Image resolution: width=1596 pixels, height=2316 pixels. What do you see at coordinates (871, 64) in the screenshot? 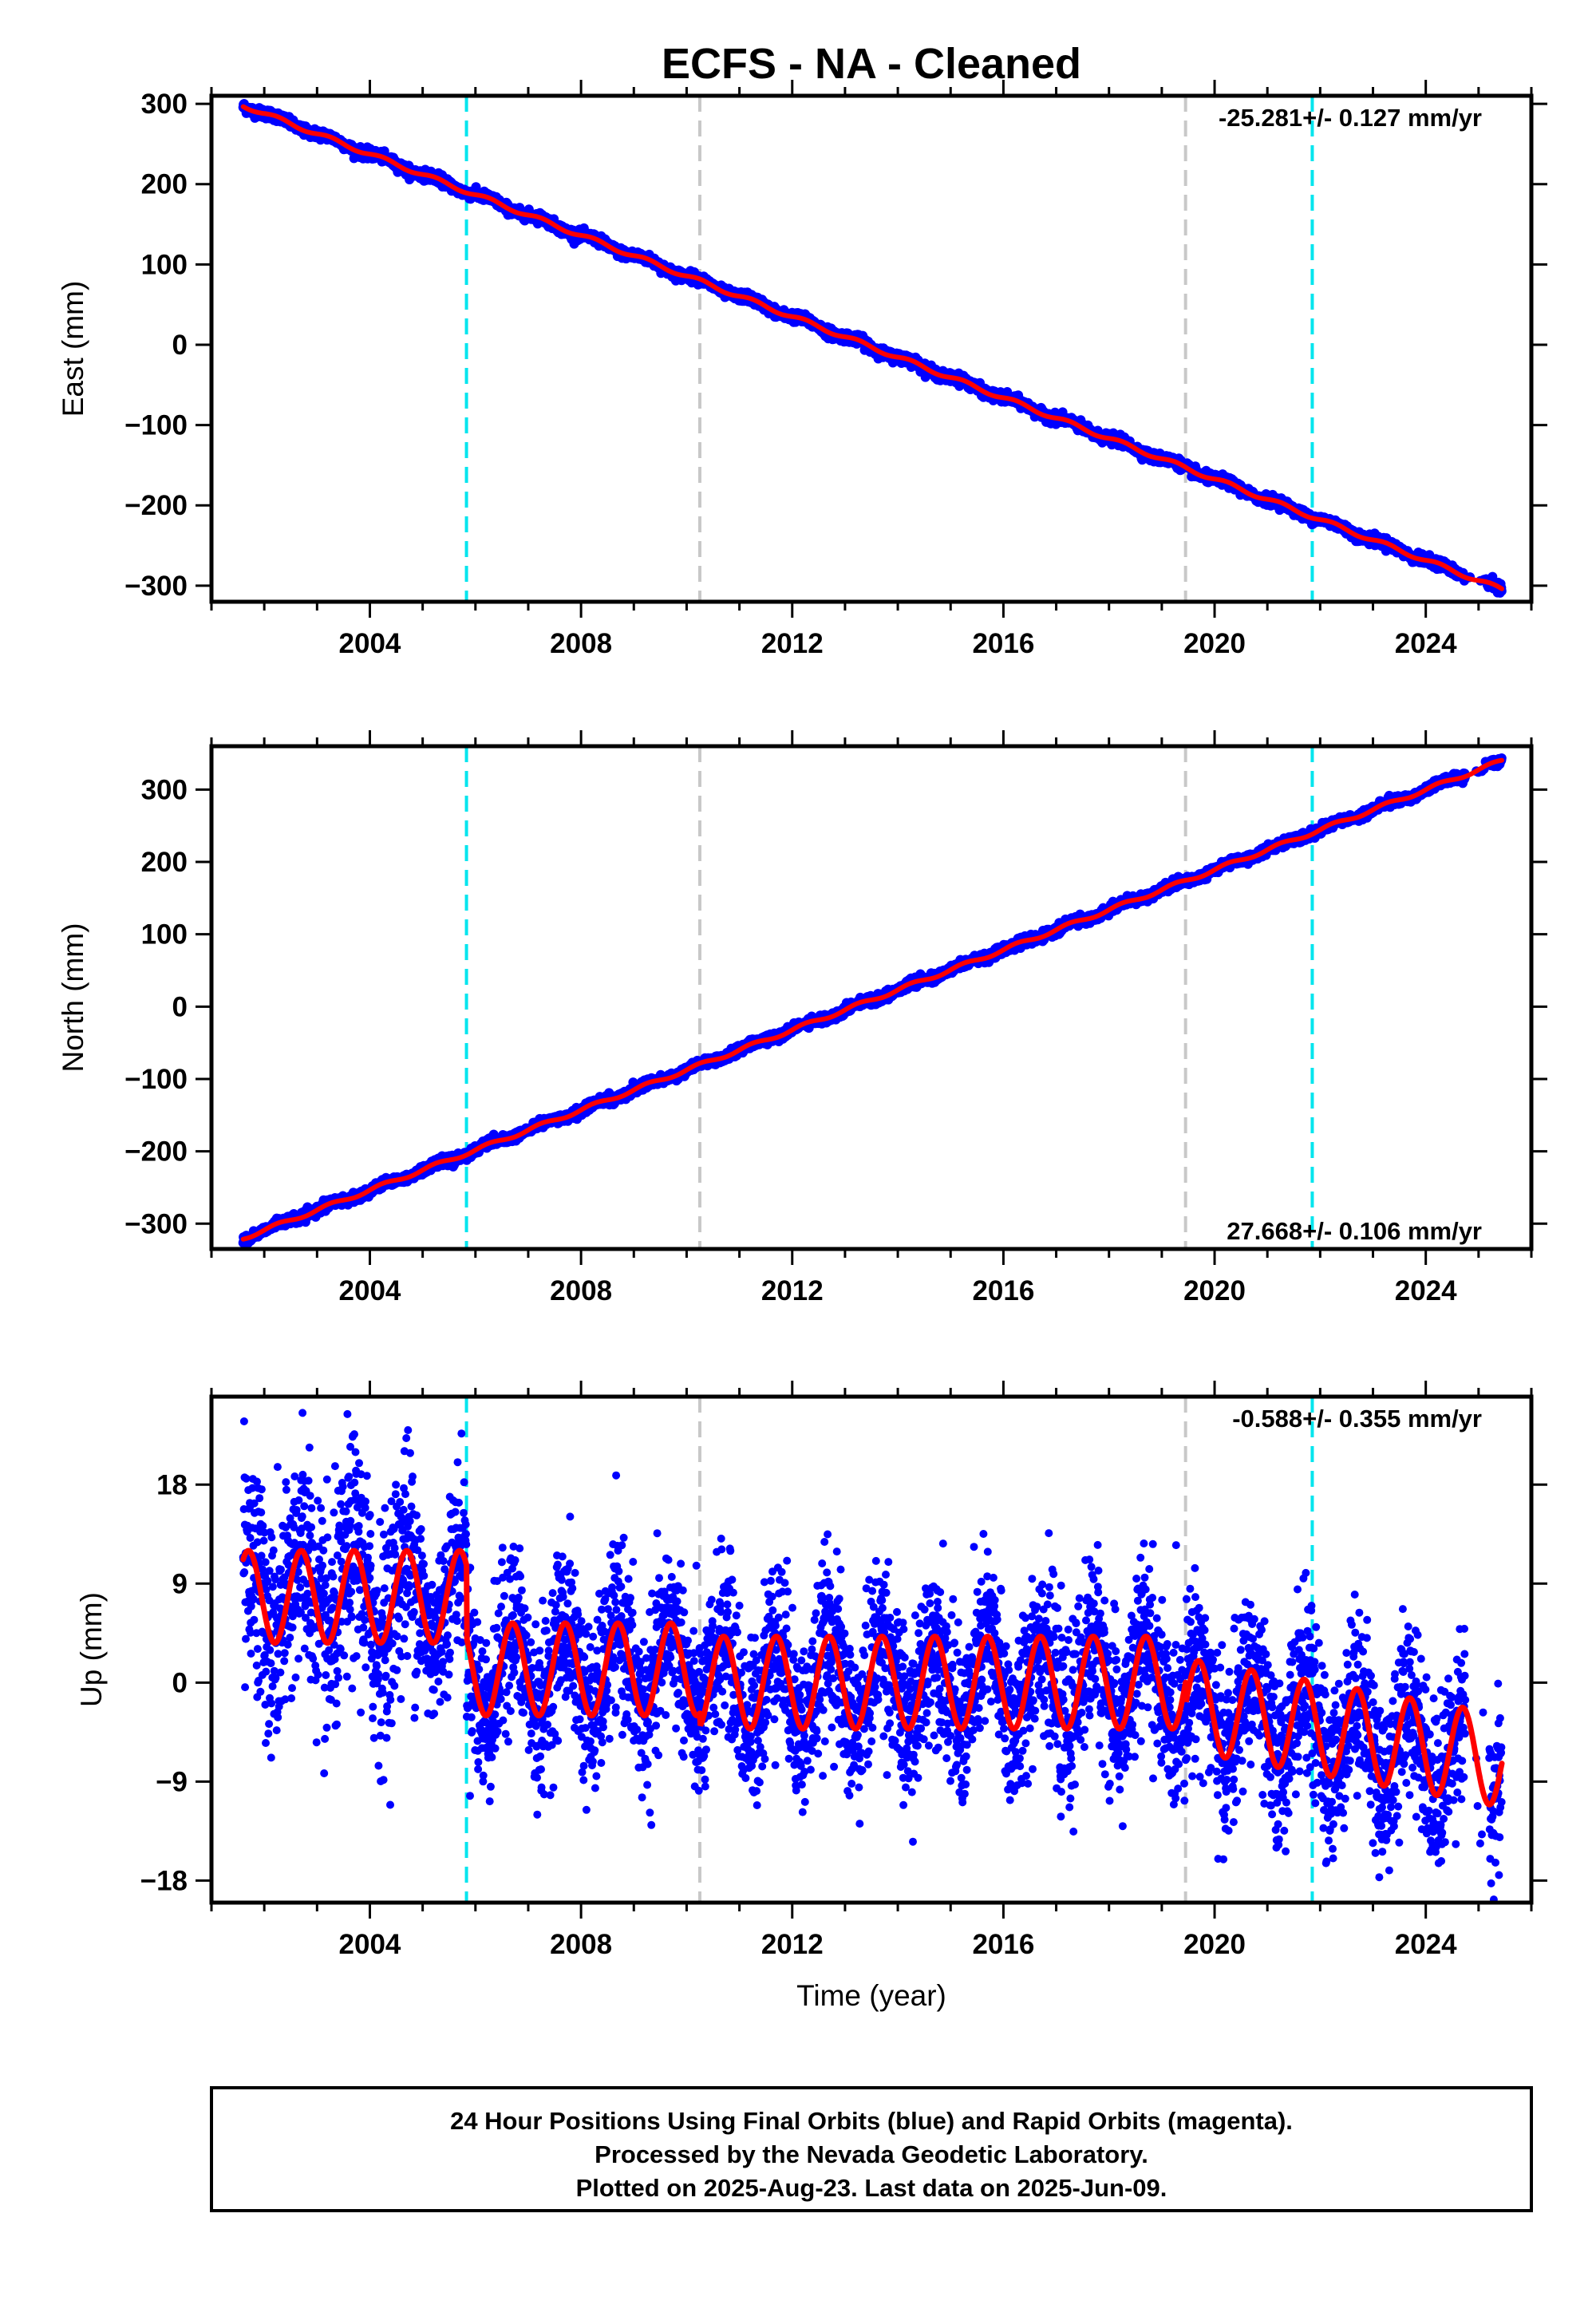
I see `figure-title: ECFS - NA - Cleaned` at bounding box center [871, 64].